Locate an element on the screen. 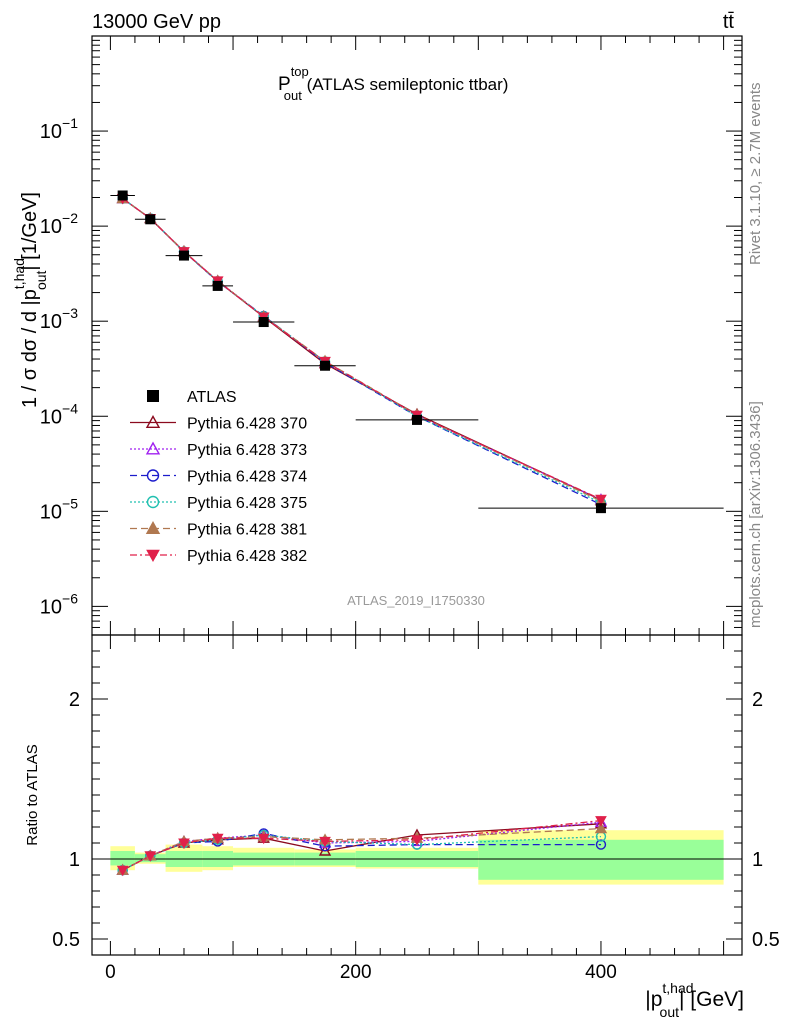 The height and width of the screenshot is (1024, 786). x-tick-label: 400 is located at coordinates (601, 972).